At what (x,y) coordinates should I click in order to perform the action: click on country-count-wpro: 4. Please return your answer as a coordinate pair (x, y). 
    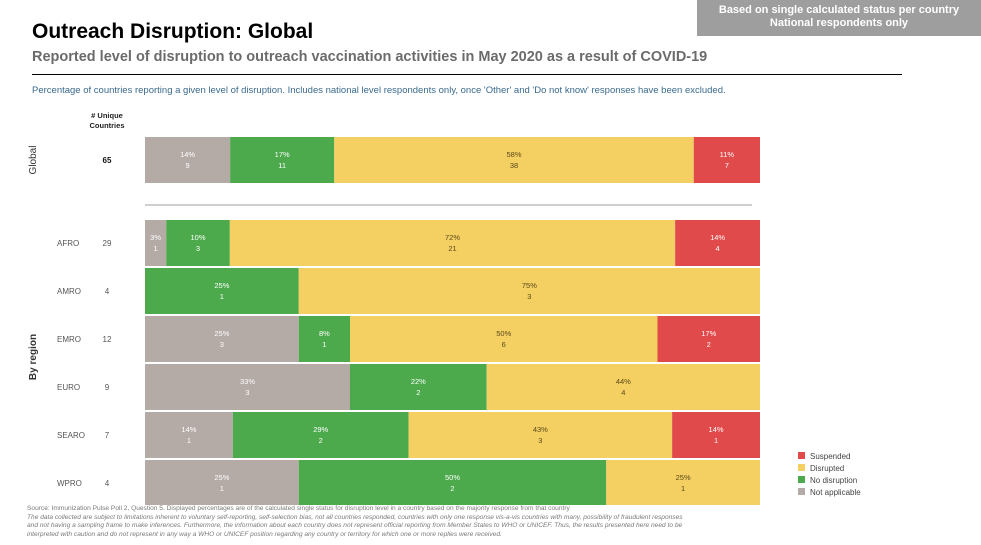
    Looking at the image, I should click on (107, 483).